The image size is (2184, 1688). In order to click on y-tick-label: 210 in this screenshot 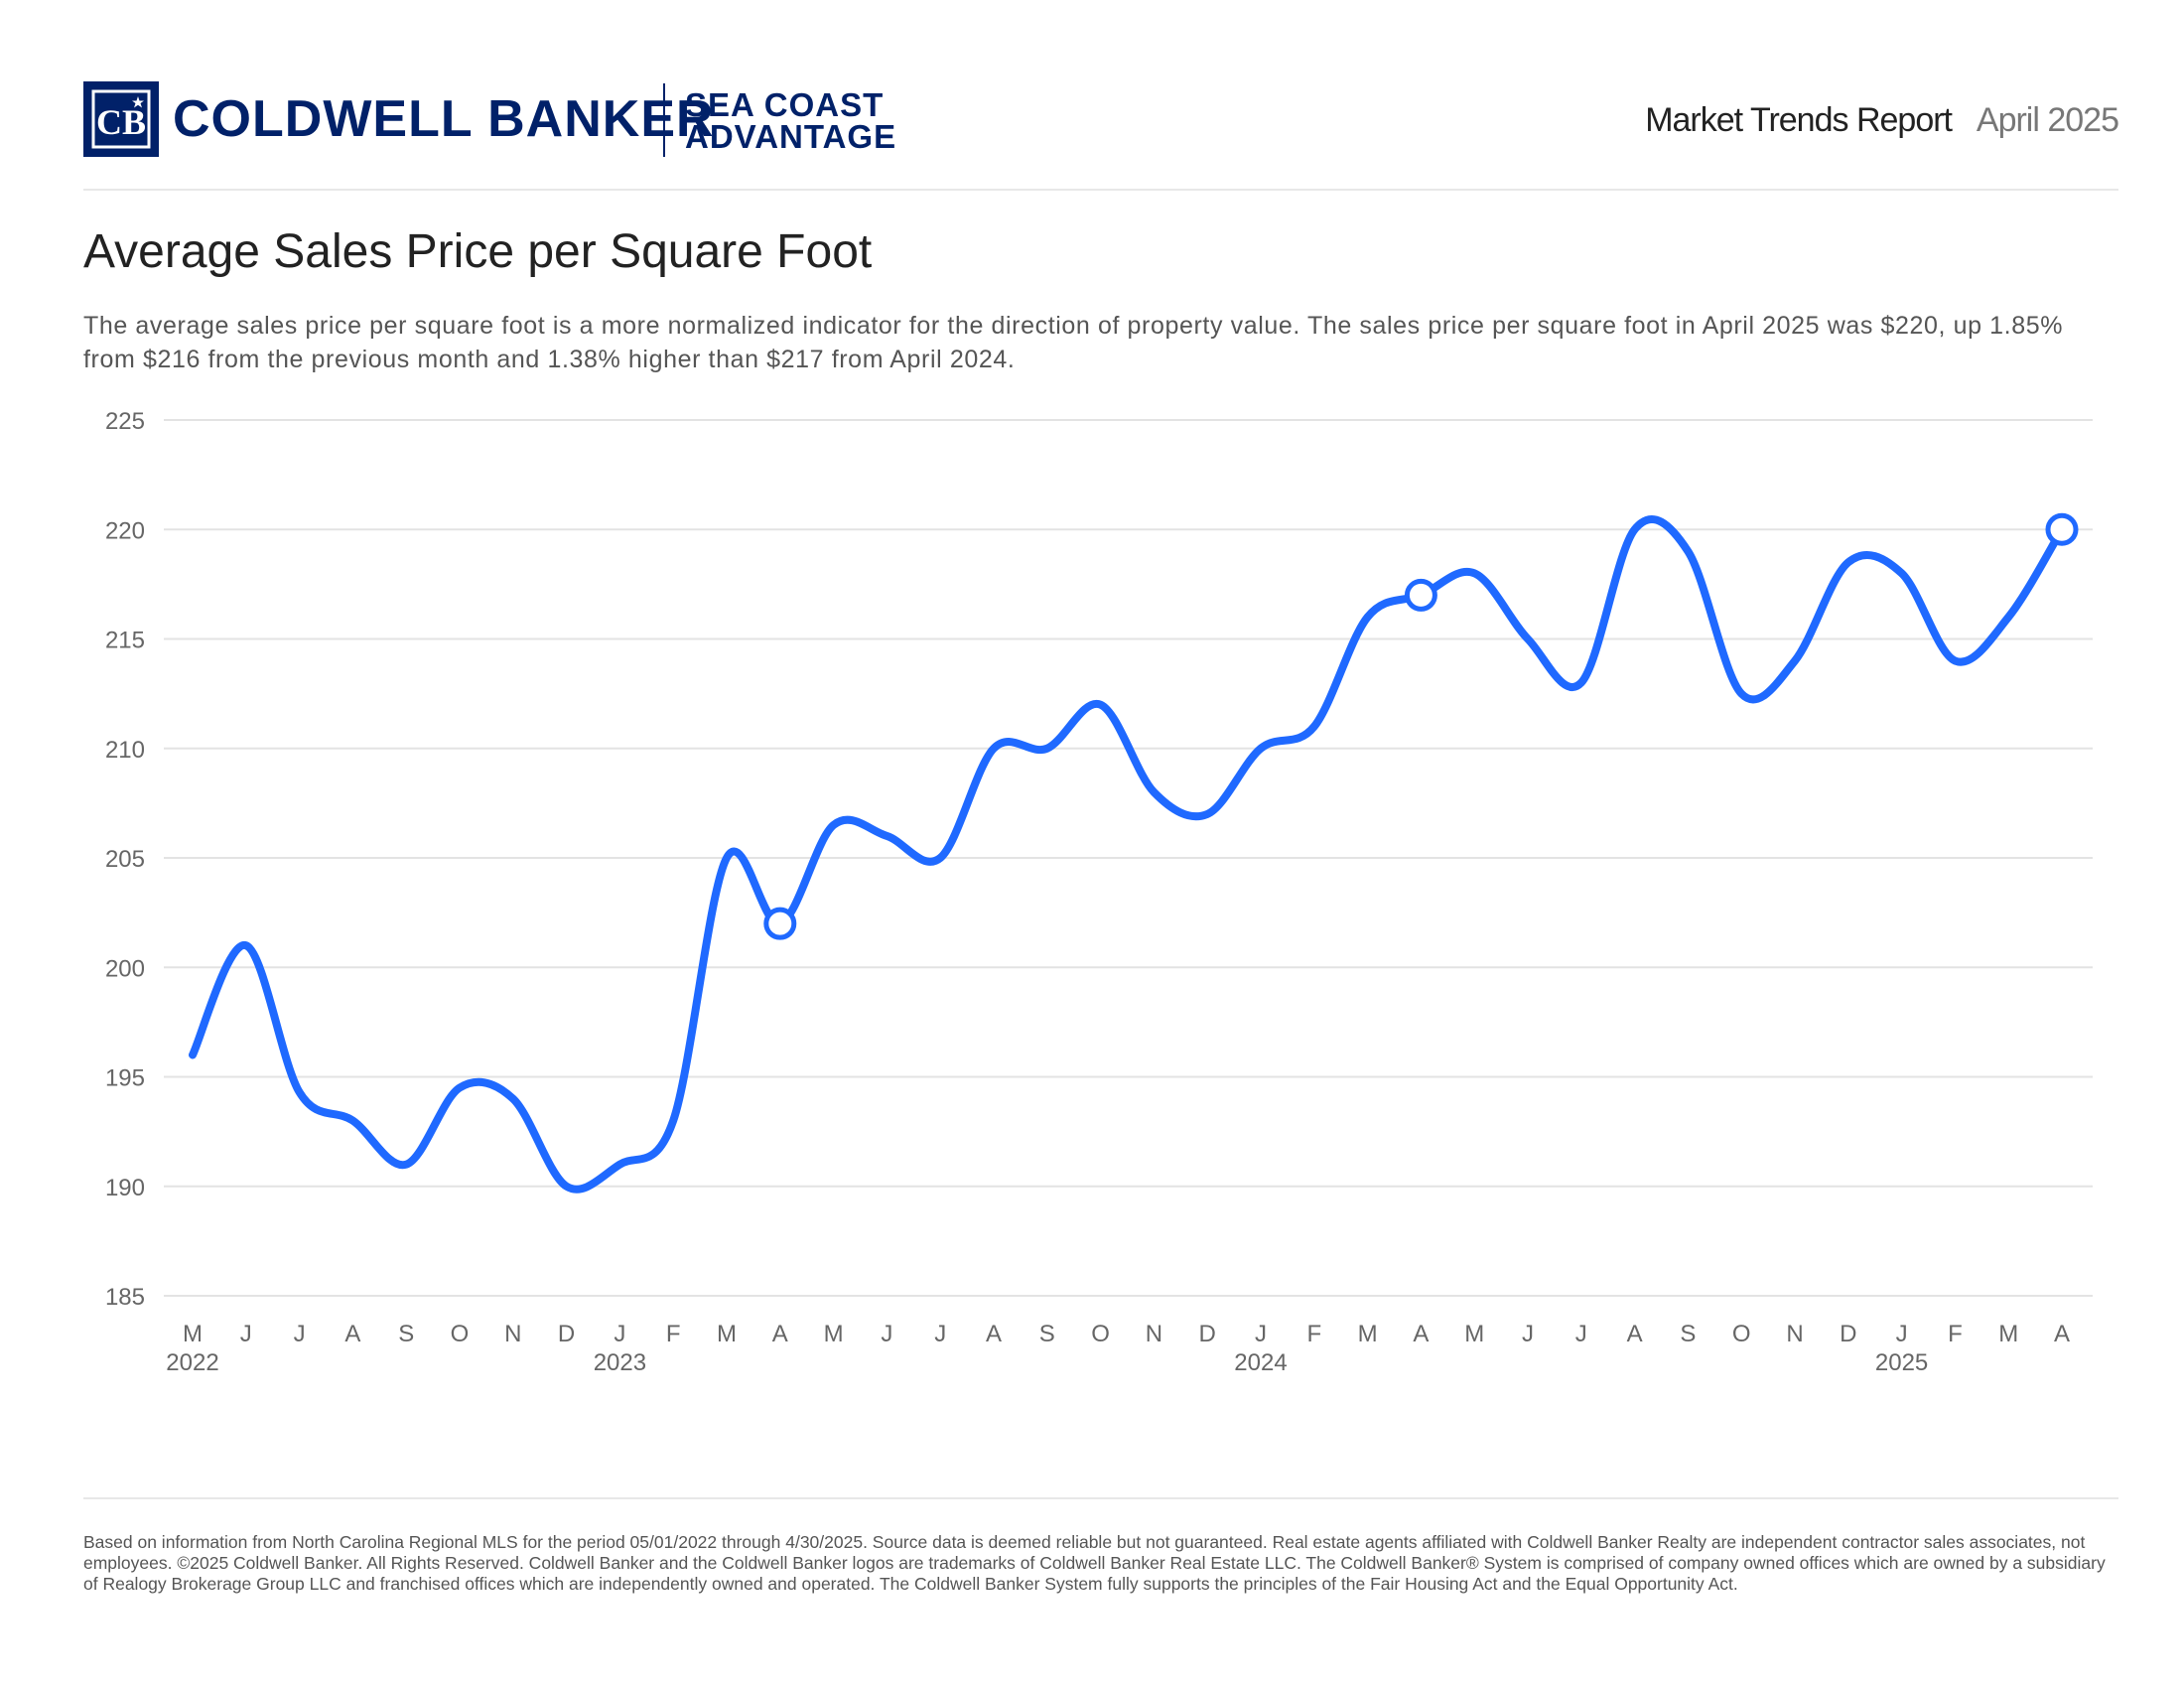, I will do `click(125, 750)`.